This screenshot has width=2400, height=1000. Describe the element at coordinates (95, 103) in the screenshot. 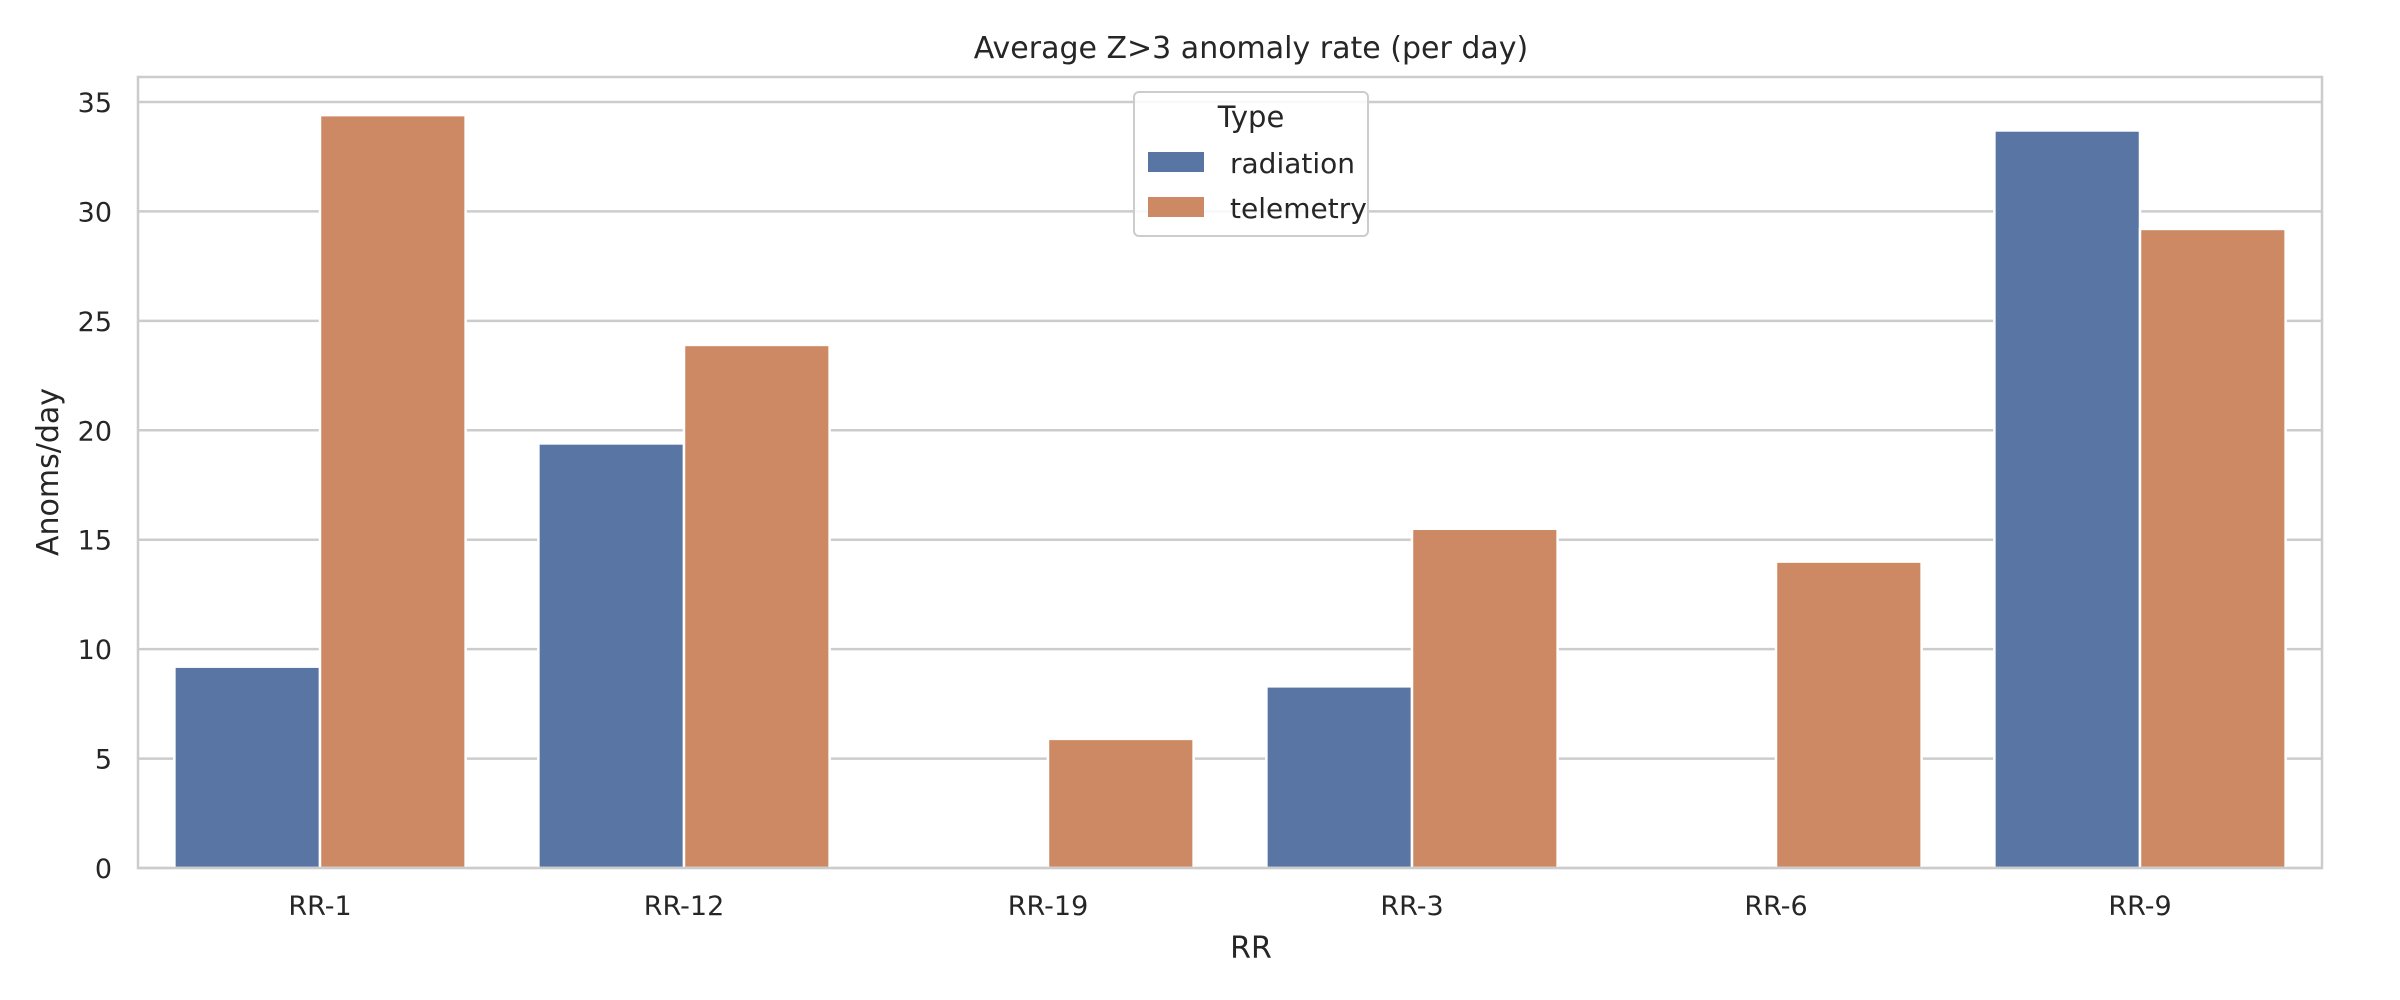

I see `y-tick-label: 35` at that location.